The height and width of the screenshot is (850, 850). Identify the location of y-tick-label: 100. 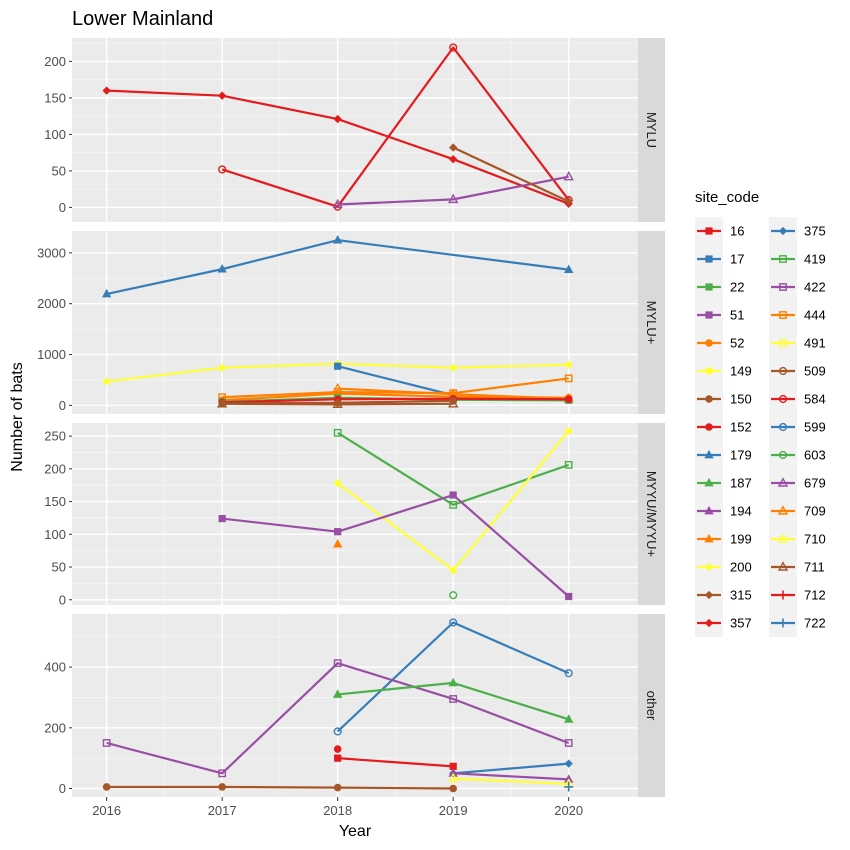
(55, 534).